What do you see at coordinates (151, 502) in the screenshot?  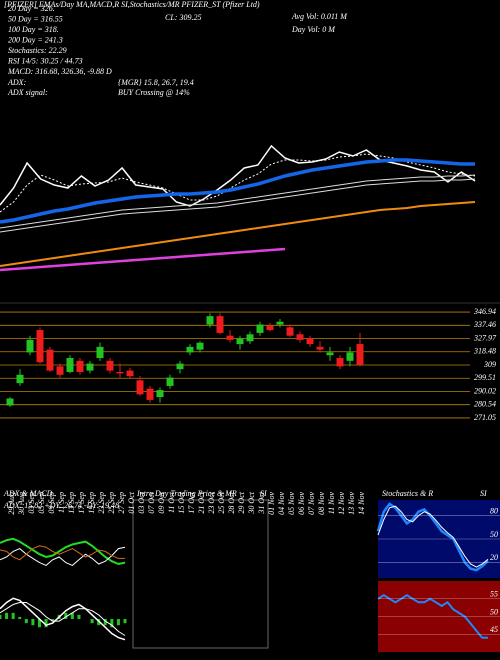 I see `x-tick-label: 07 Oct` at bounding box center [151, 502].